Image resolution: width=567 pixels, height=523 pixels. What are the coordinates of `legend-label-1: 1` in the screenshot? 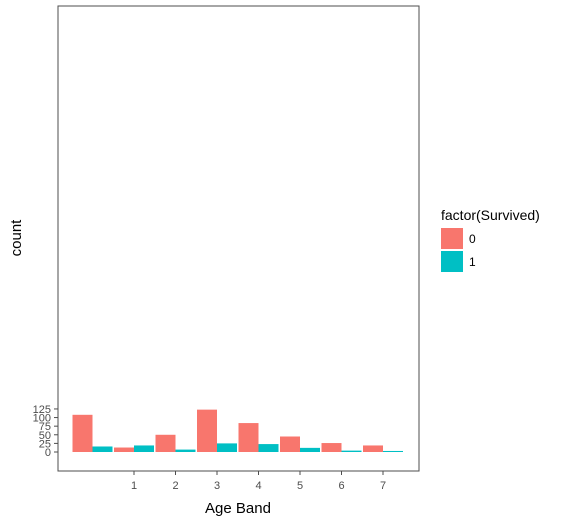 It's located at (472, 262).